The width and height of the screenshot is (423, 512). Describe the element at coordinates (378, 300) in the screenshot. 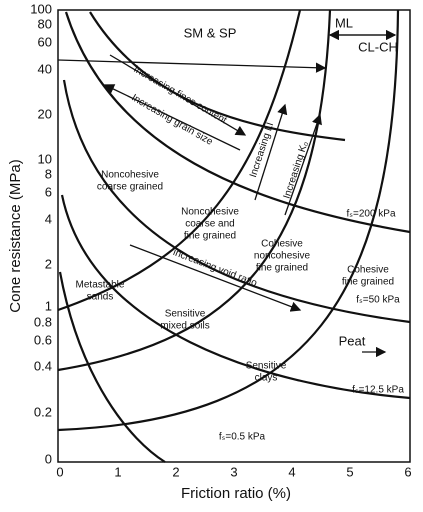

I see `curve-label: fₛ=50 kPa` at that location.